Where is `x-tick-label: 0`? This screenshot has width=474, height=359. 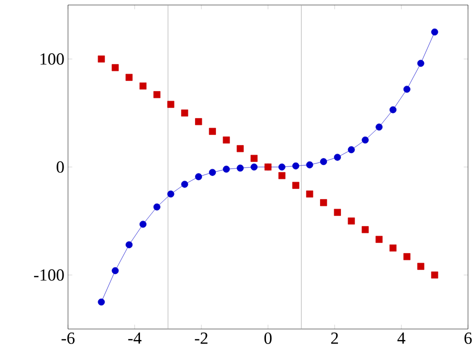 x-tick-label: 0 is located at coordinates (268, 338).